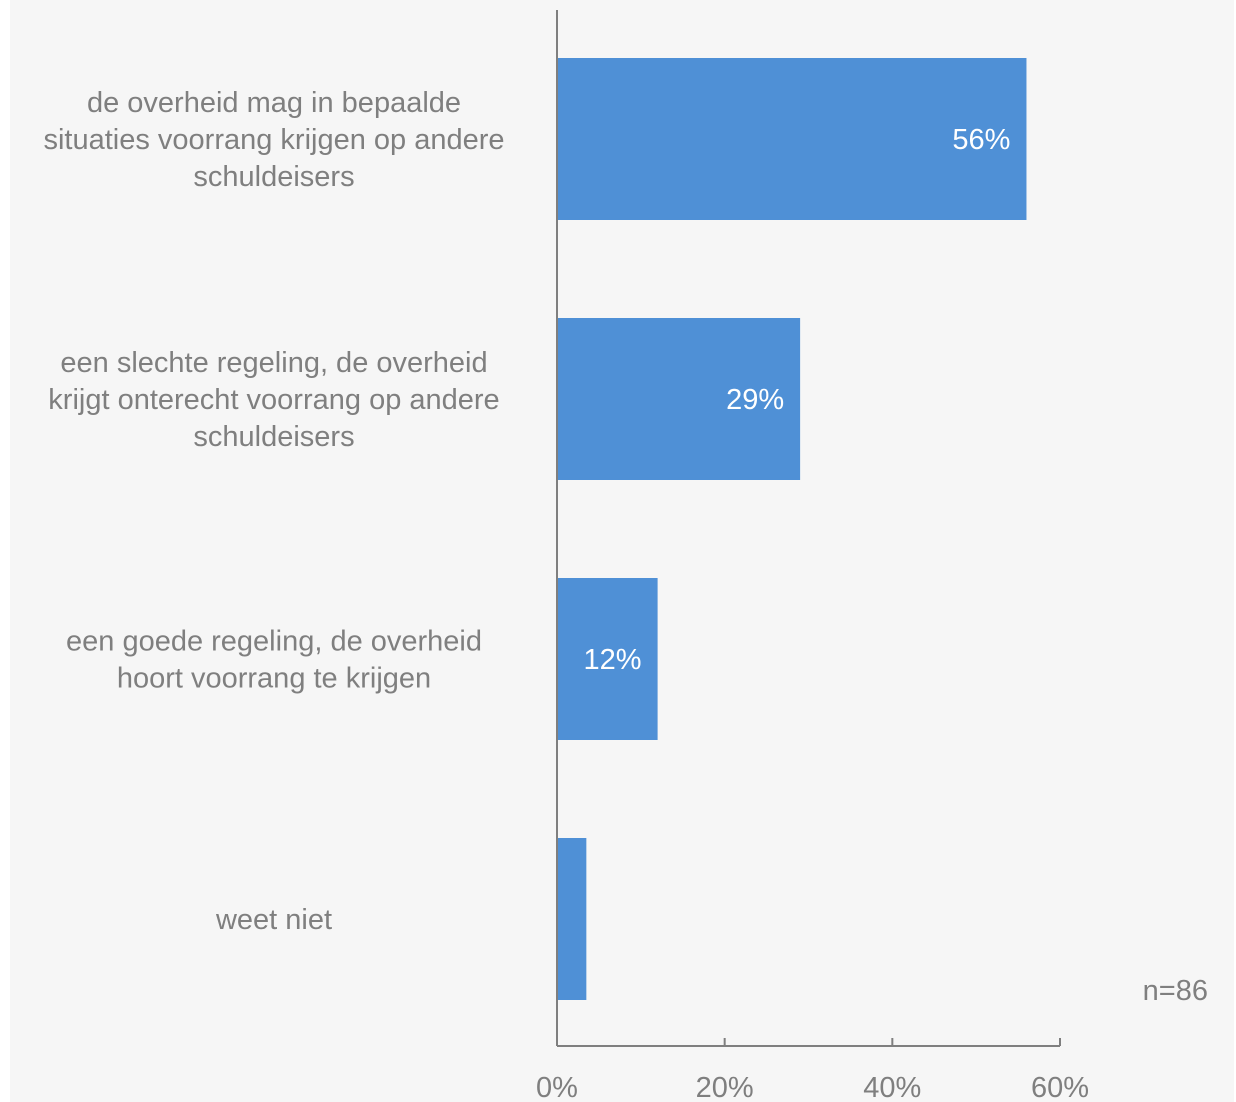 The image size is (1236, 1102). What do you see at coordinates (755, 400) in the screenshot?
I see `data-label: 29%` at bounding box center [755, 400].